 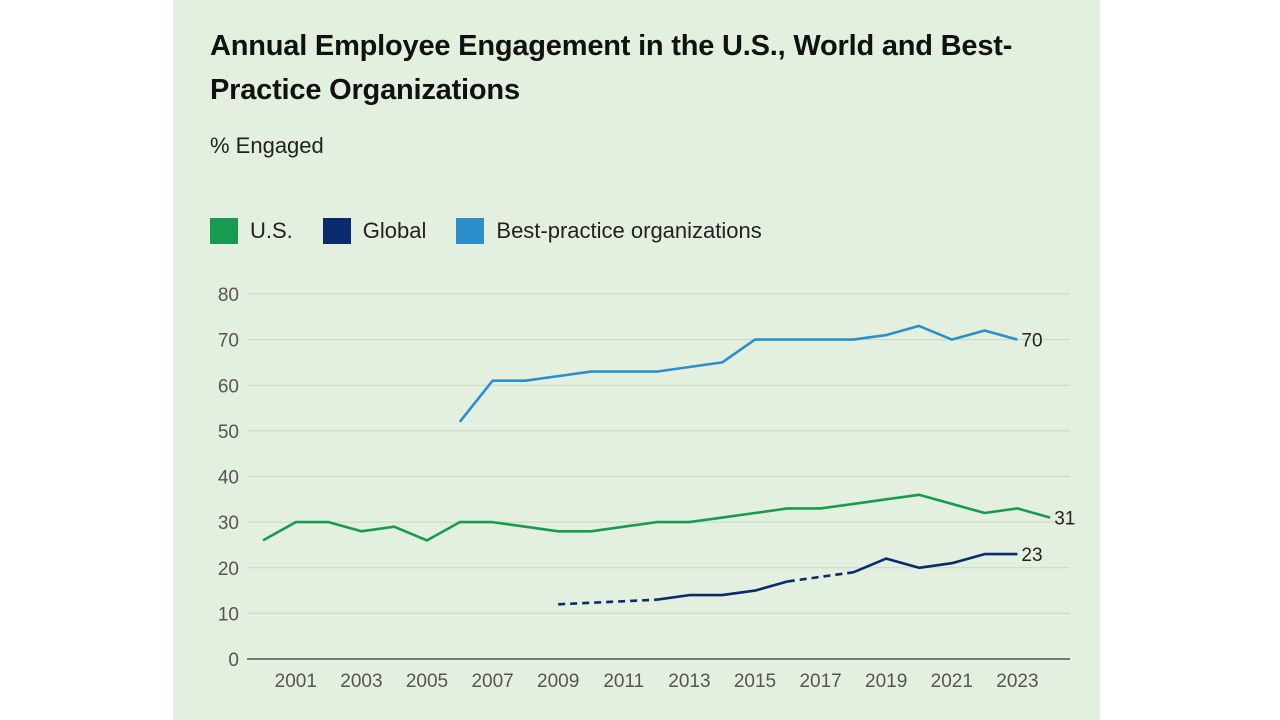 I want to click on end-label-global: 23, so click(x=1031, y=555).